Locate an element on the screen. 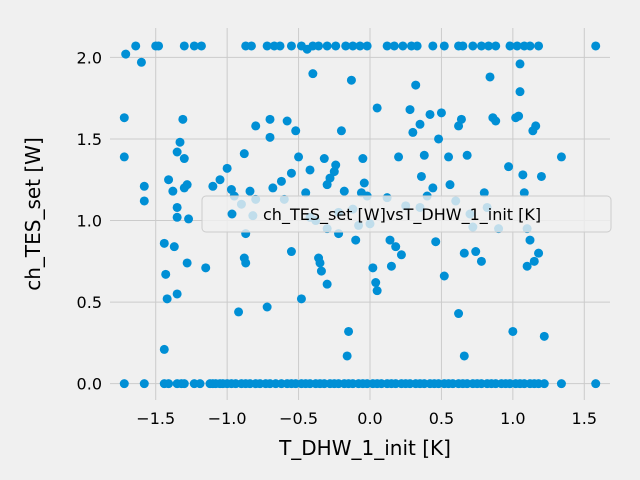  x-tick-label: 1.0 is located at coordinates (512, 418).